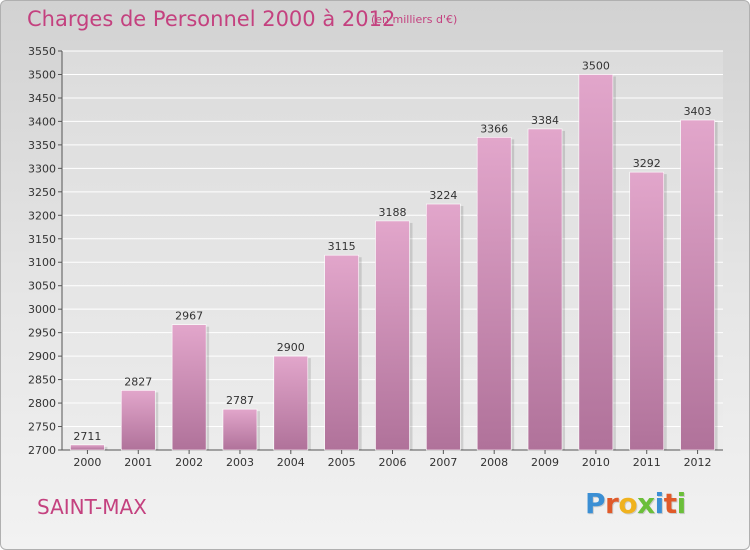 Image resolution: width=750 pixels, height=550 pixels. What do you see at coordinates (42, 380) in the screenshot?
I see `y-tick-label: 2850` at bounding box center [42, 380].